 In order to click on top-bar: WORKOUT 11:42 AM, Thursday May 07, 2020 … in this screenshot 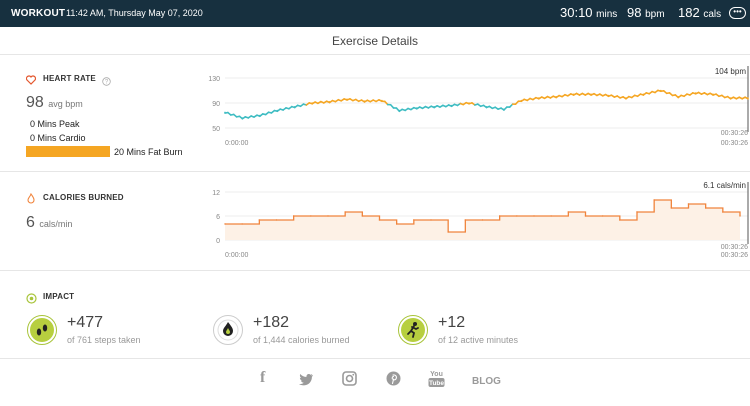, I will do `click(375, 13)`.